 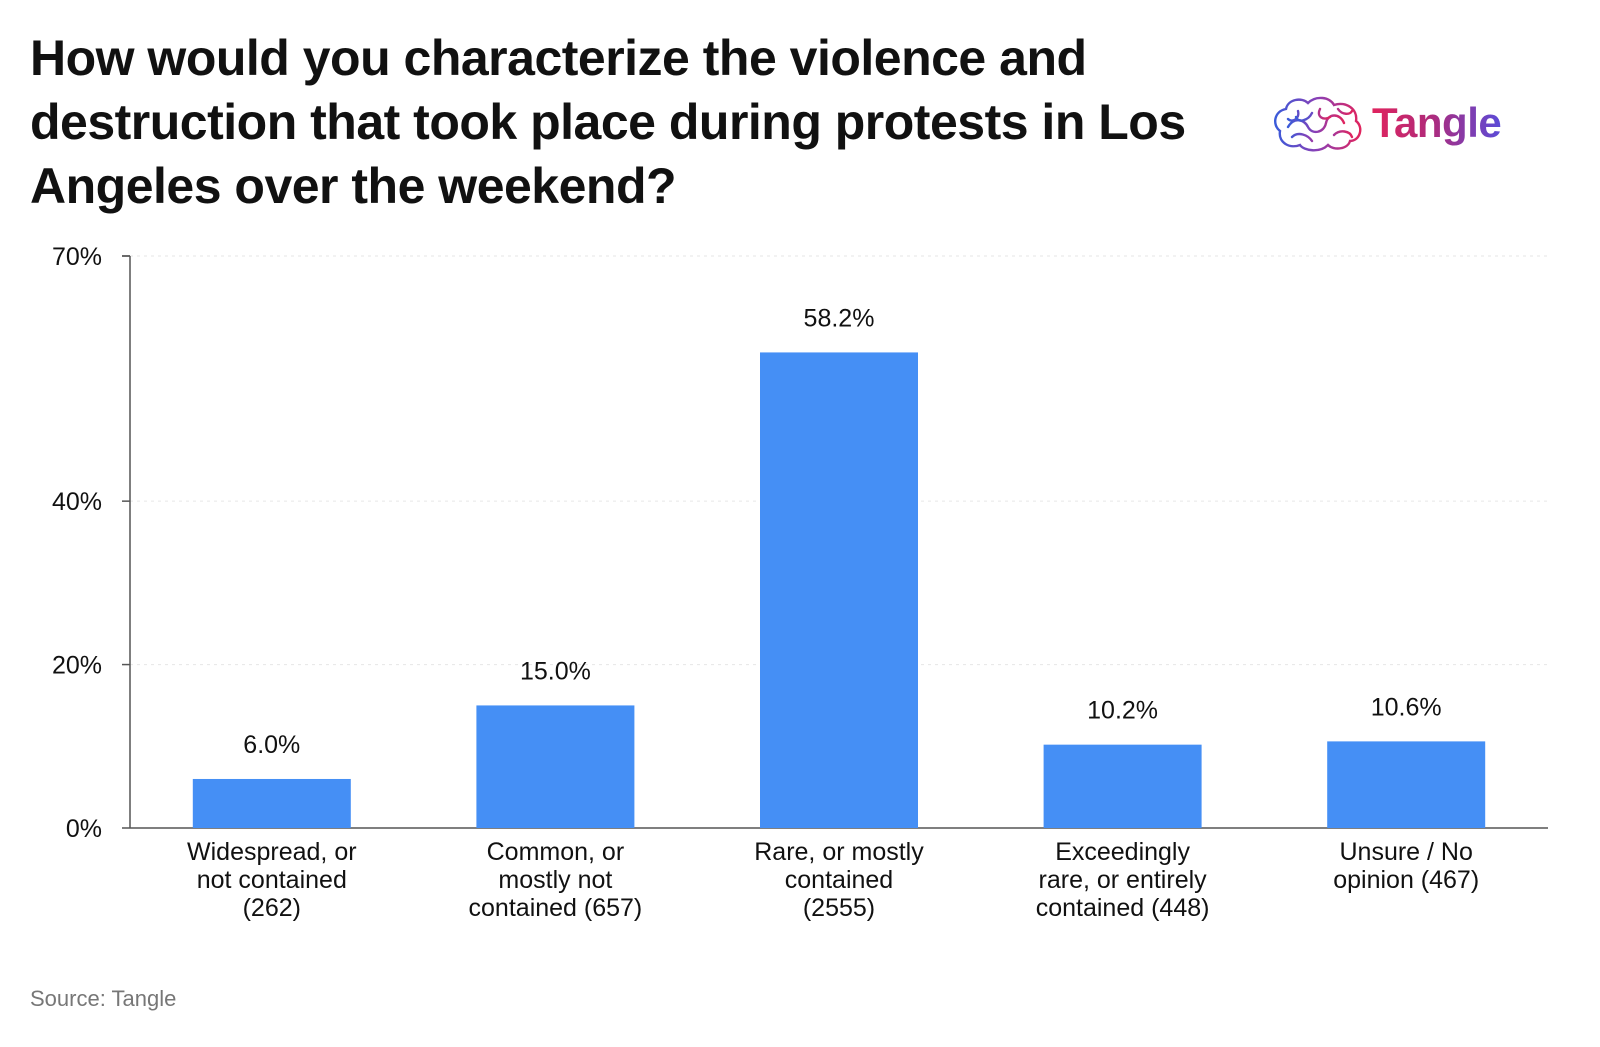 What do you see at coordinates (272, 908) in the screenshot?
I see `x-tick-label: (262)` at bounding box center [272, 908].